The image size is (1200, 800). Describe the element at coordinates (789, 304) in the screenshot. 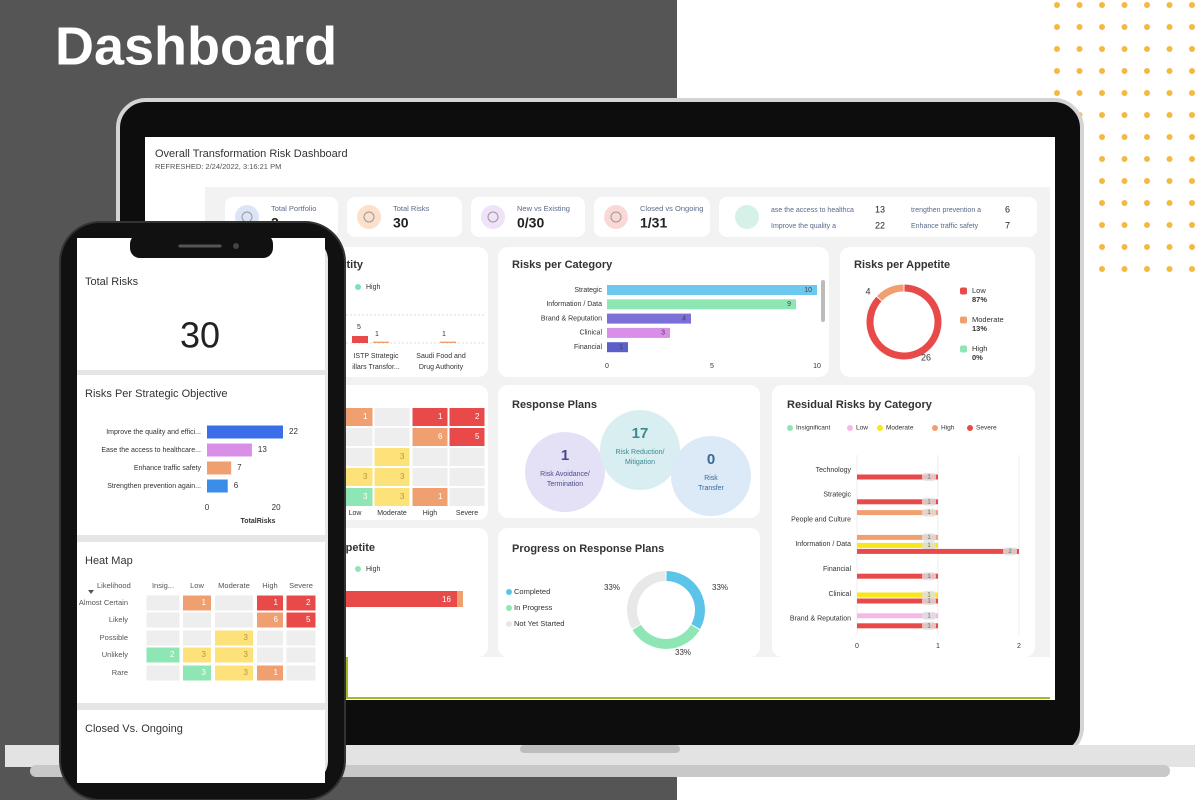

I see `bar-label: 9` at that location.